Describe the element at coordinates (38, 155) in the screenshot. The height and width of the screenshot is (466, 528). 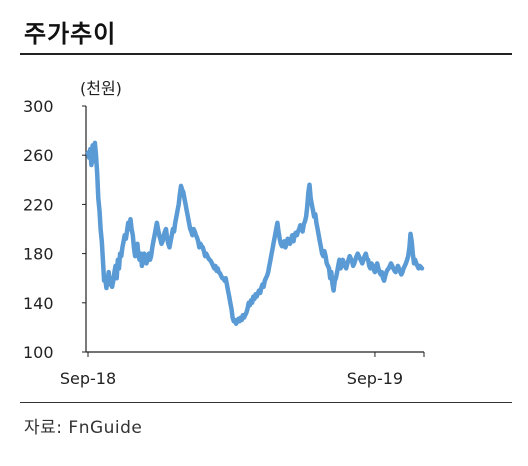
I see `y-tick-label: 260` at that location.